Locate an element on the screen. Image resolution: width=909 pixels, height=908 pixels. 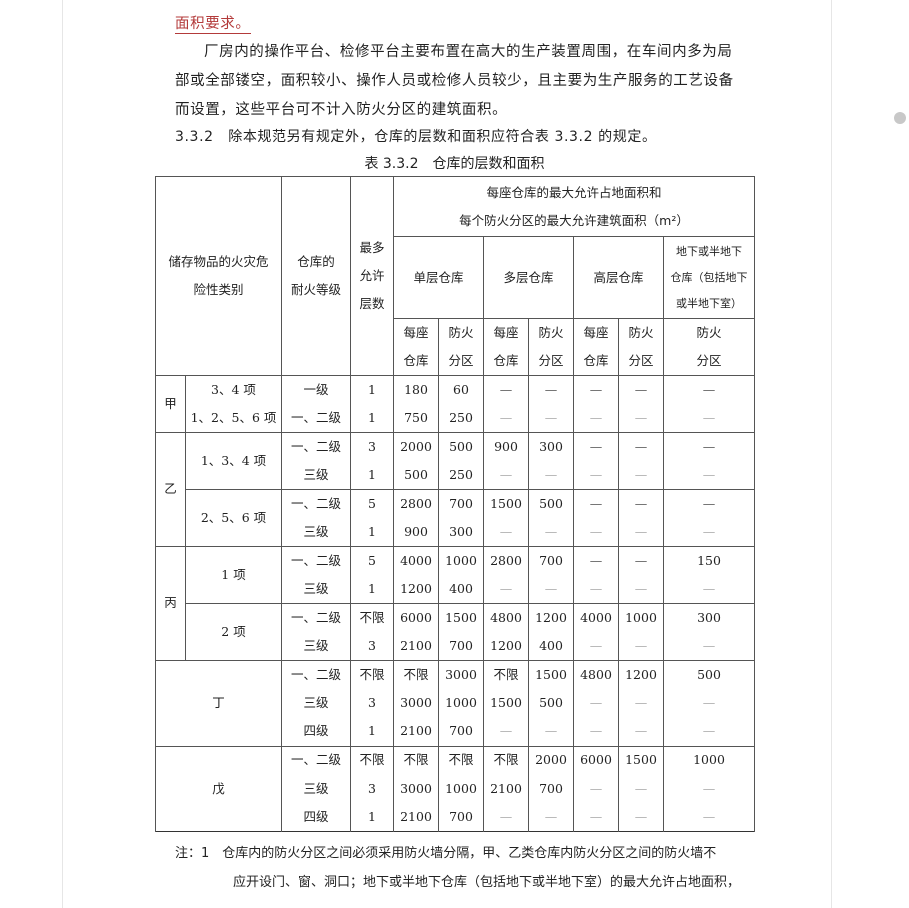
table-row: 1、2、5、6 项一、二级 1 750 250— — — — — is located at coordinates (455, 418).